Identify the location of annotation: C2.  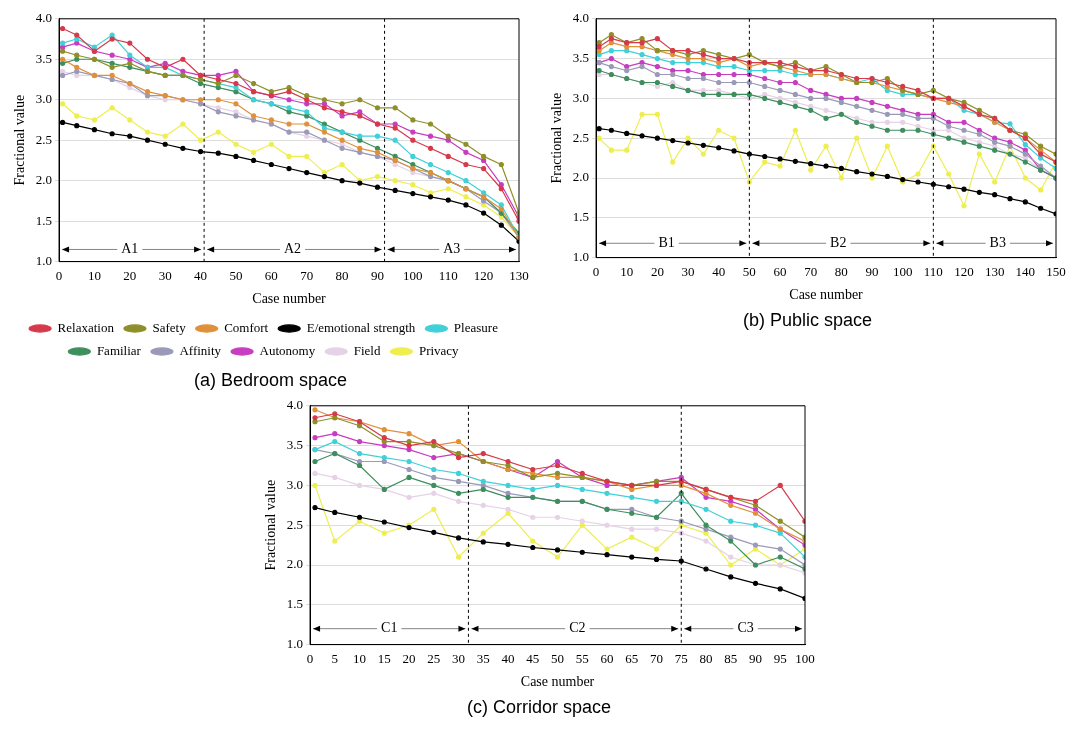
(577, 628).